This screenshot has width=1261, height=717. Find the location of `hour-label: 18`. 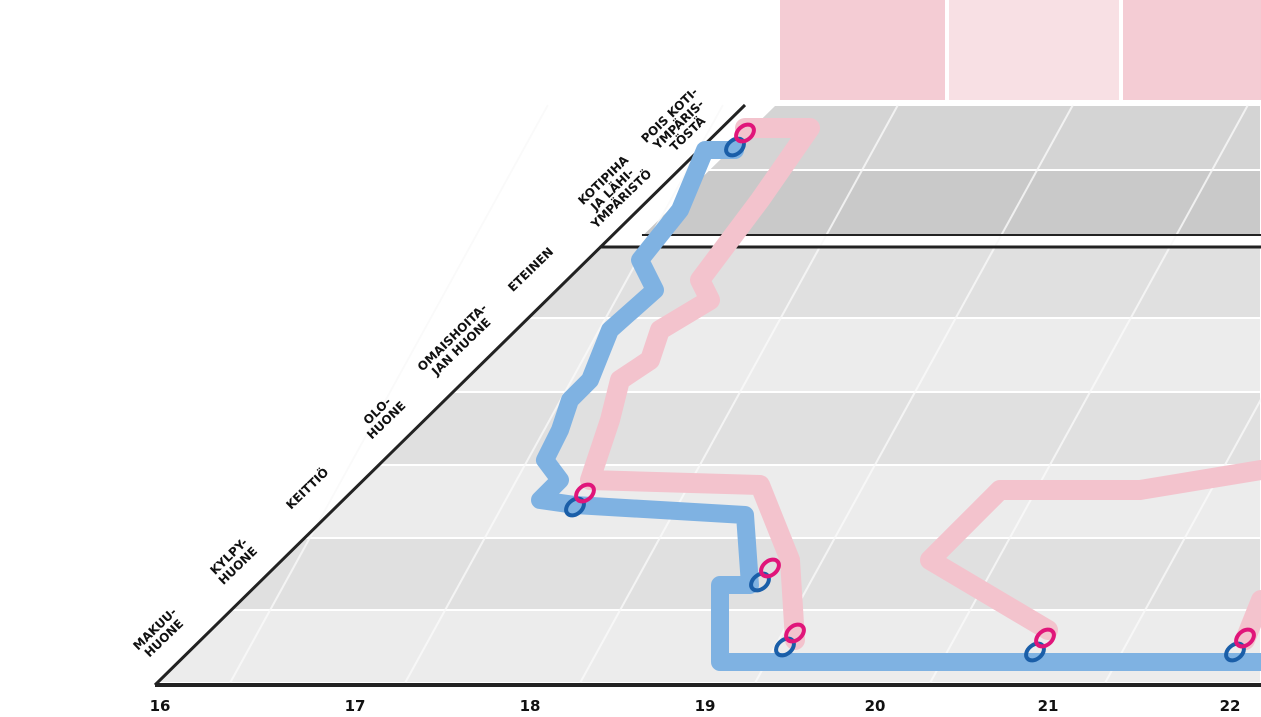

hour-label: 18 is located at coordinates (530, 706).